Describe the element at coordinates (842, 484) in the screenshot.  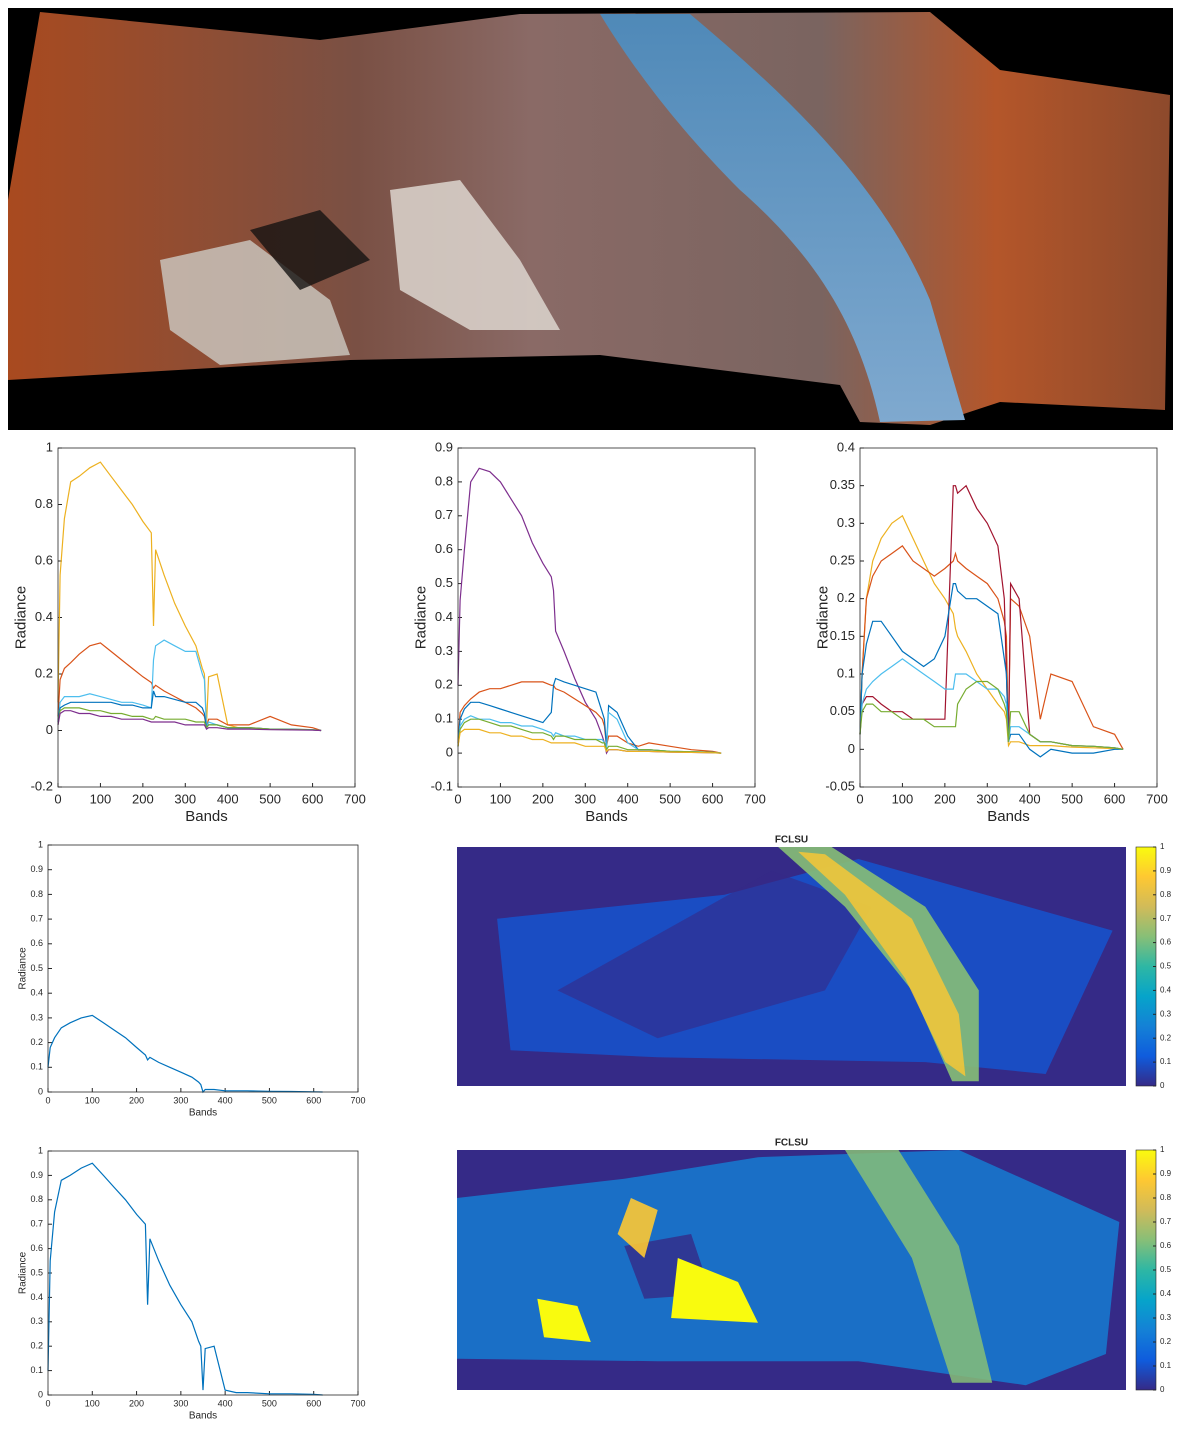
I see `y-tick-label: 0.35` at that location.